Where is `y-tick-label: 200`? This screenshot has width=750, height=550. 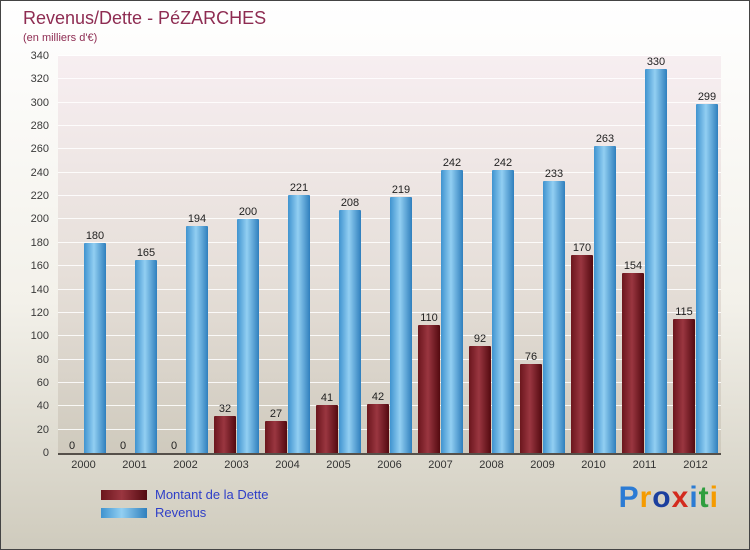
y-tick-label: 200 is located at coordinates (39, 219).